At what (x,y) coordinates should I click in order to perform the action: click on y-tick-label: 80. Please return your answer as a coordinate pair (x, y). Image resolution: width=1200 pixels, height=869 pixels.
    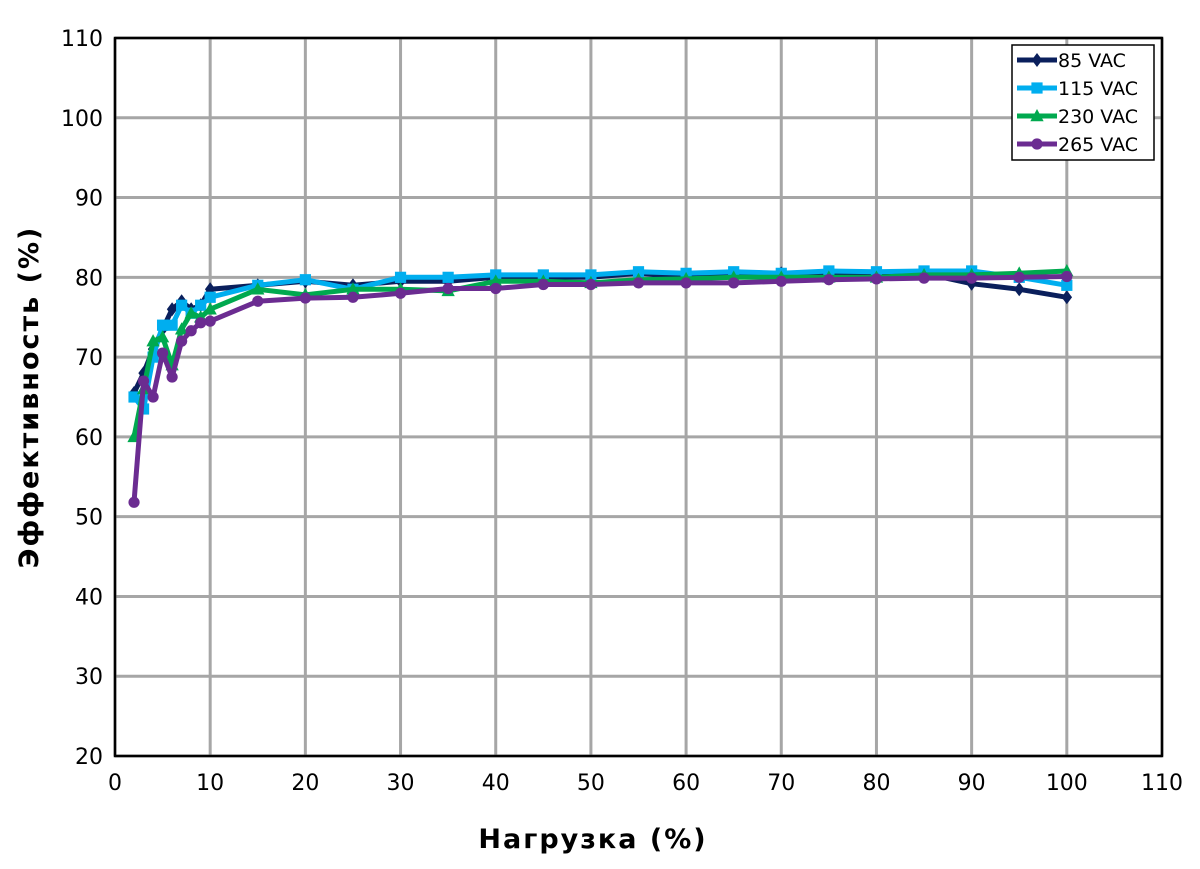
    Looking at the image, I should click on (89, 278).